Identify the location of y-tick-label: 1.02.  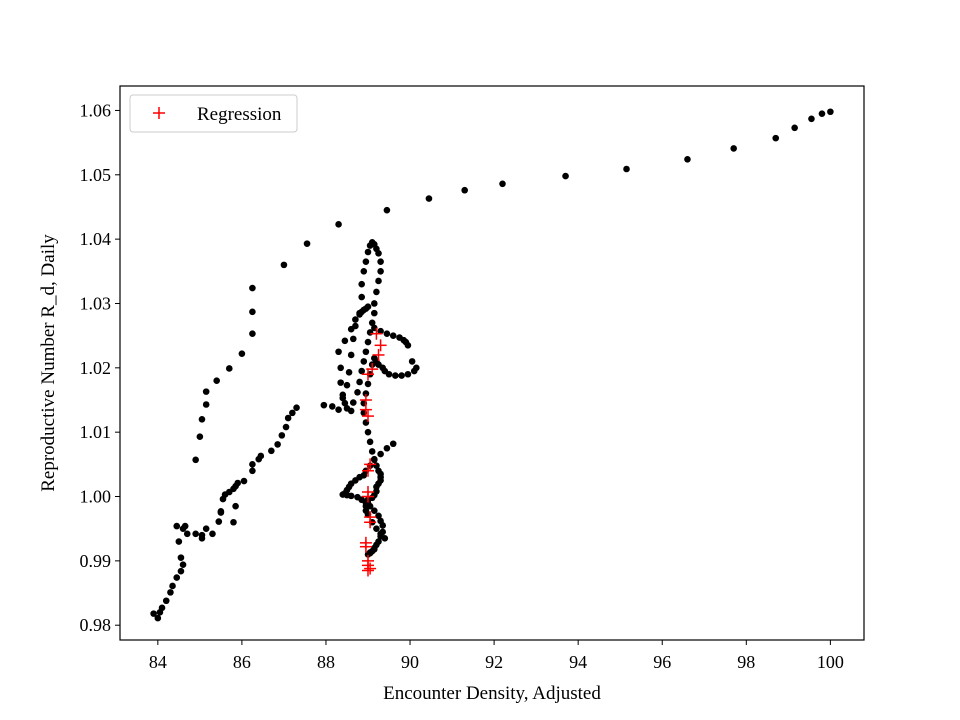
(96, 368).